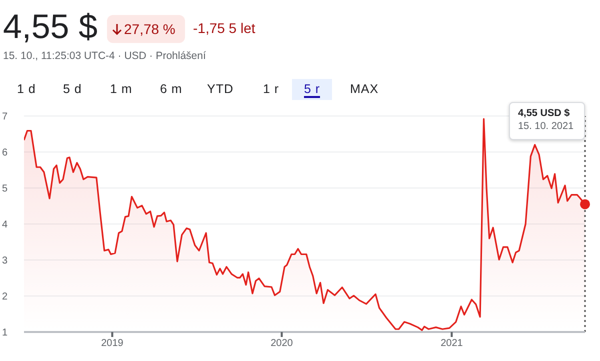  Describe the element at coordinates (282, 344) in the screenshot. I see `x-tick-label: 2020` at that location.